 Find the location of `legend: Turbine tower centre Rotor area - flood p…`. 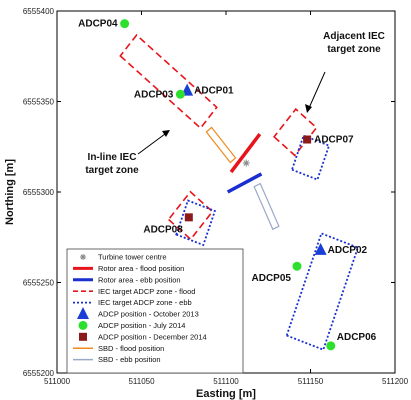

legend: Turbine tower centre Rotor area - flood p… is located at coordinates (155, 311).